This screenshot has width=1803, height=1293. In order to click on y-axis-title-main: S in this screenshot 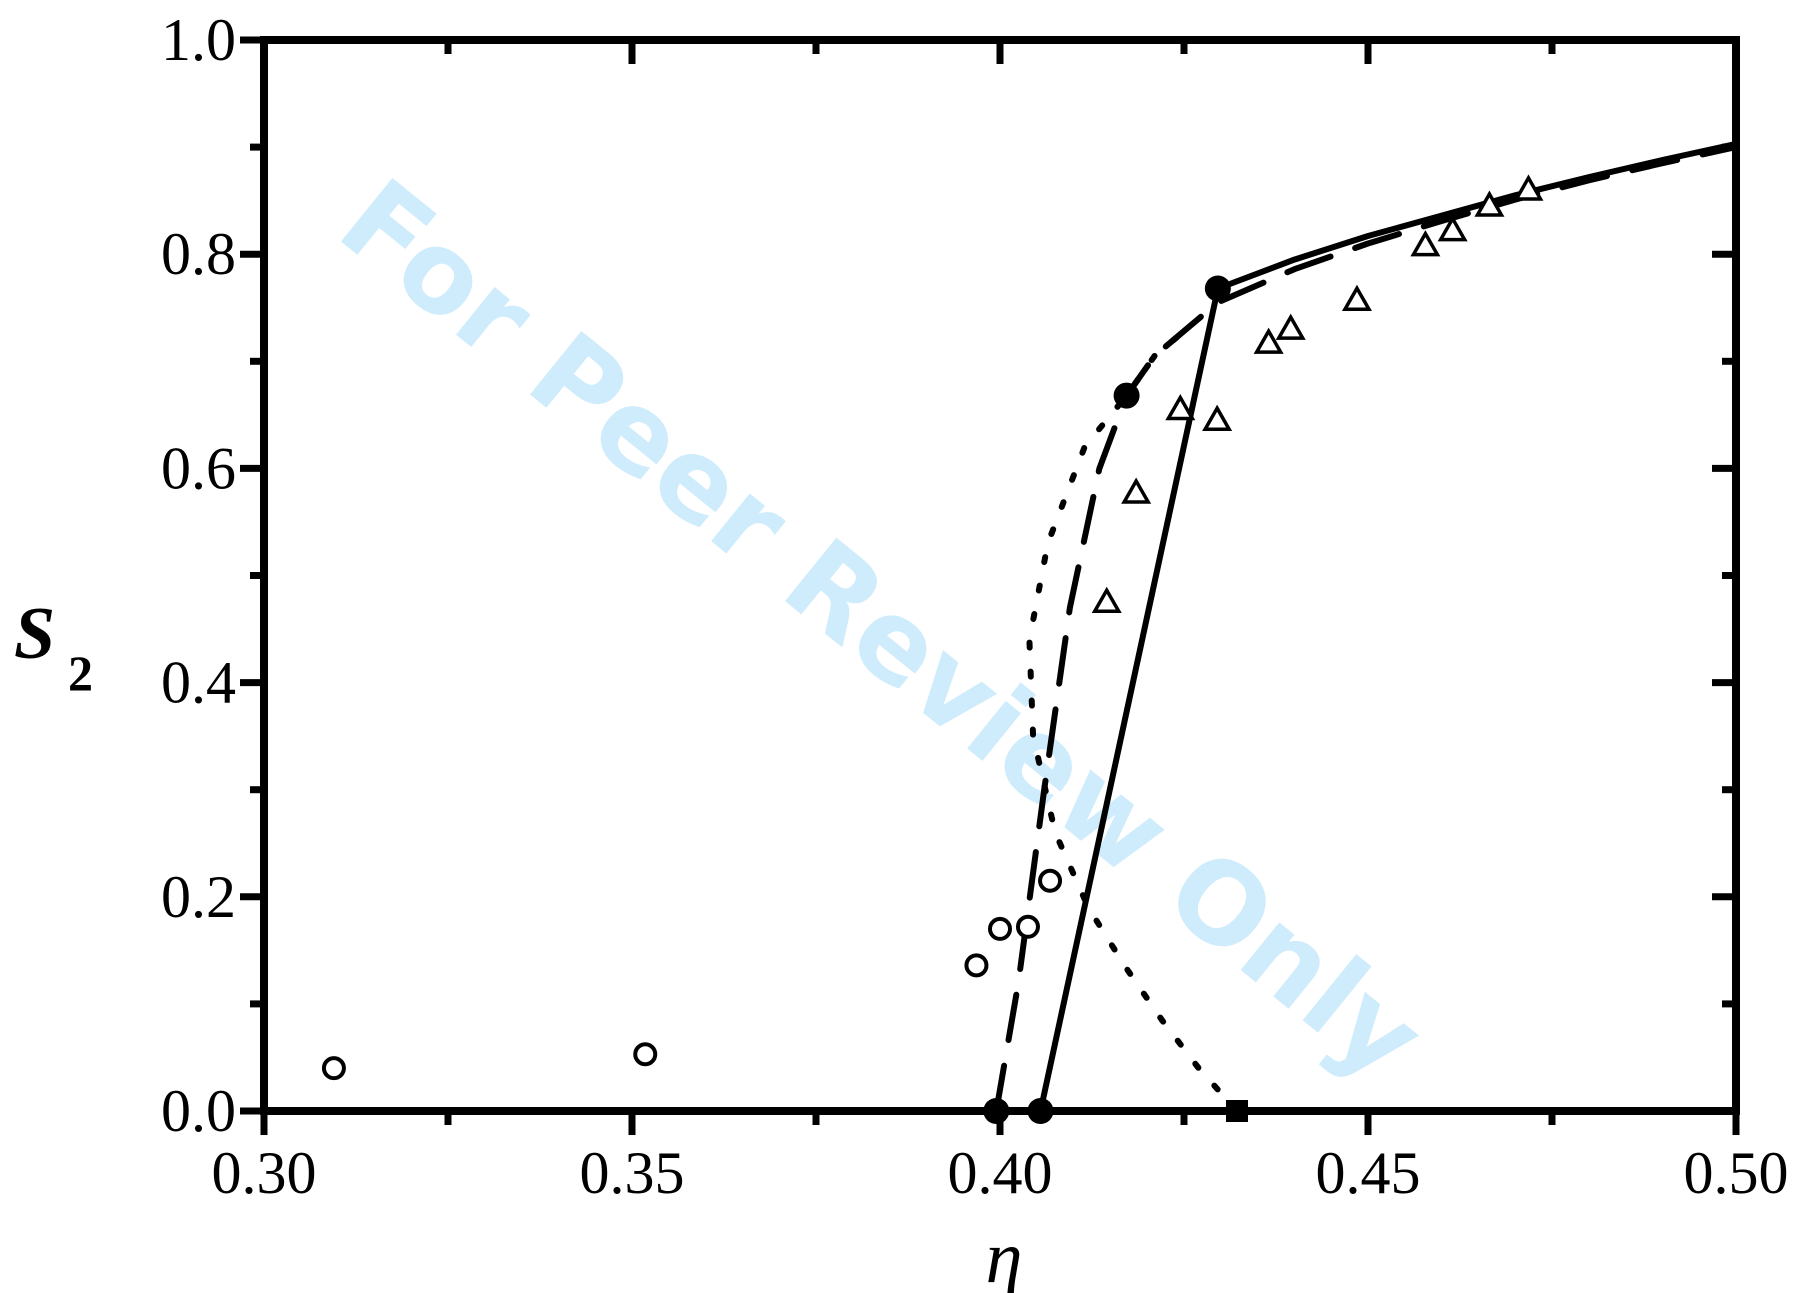, I will do `click(34, 634)`.